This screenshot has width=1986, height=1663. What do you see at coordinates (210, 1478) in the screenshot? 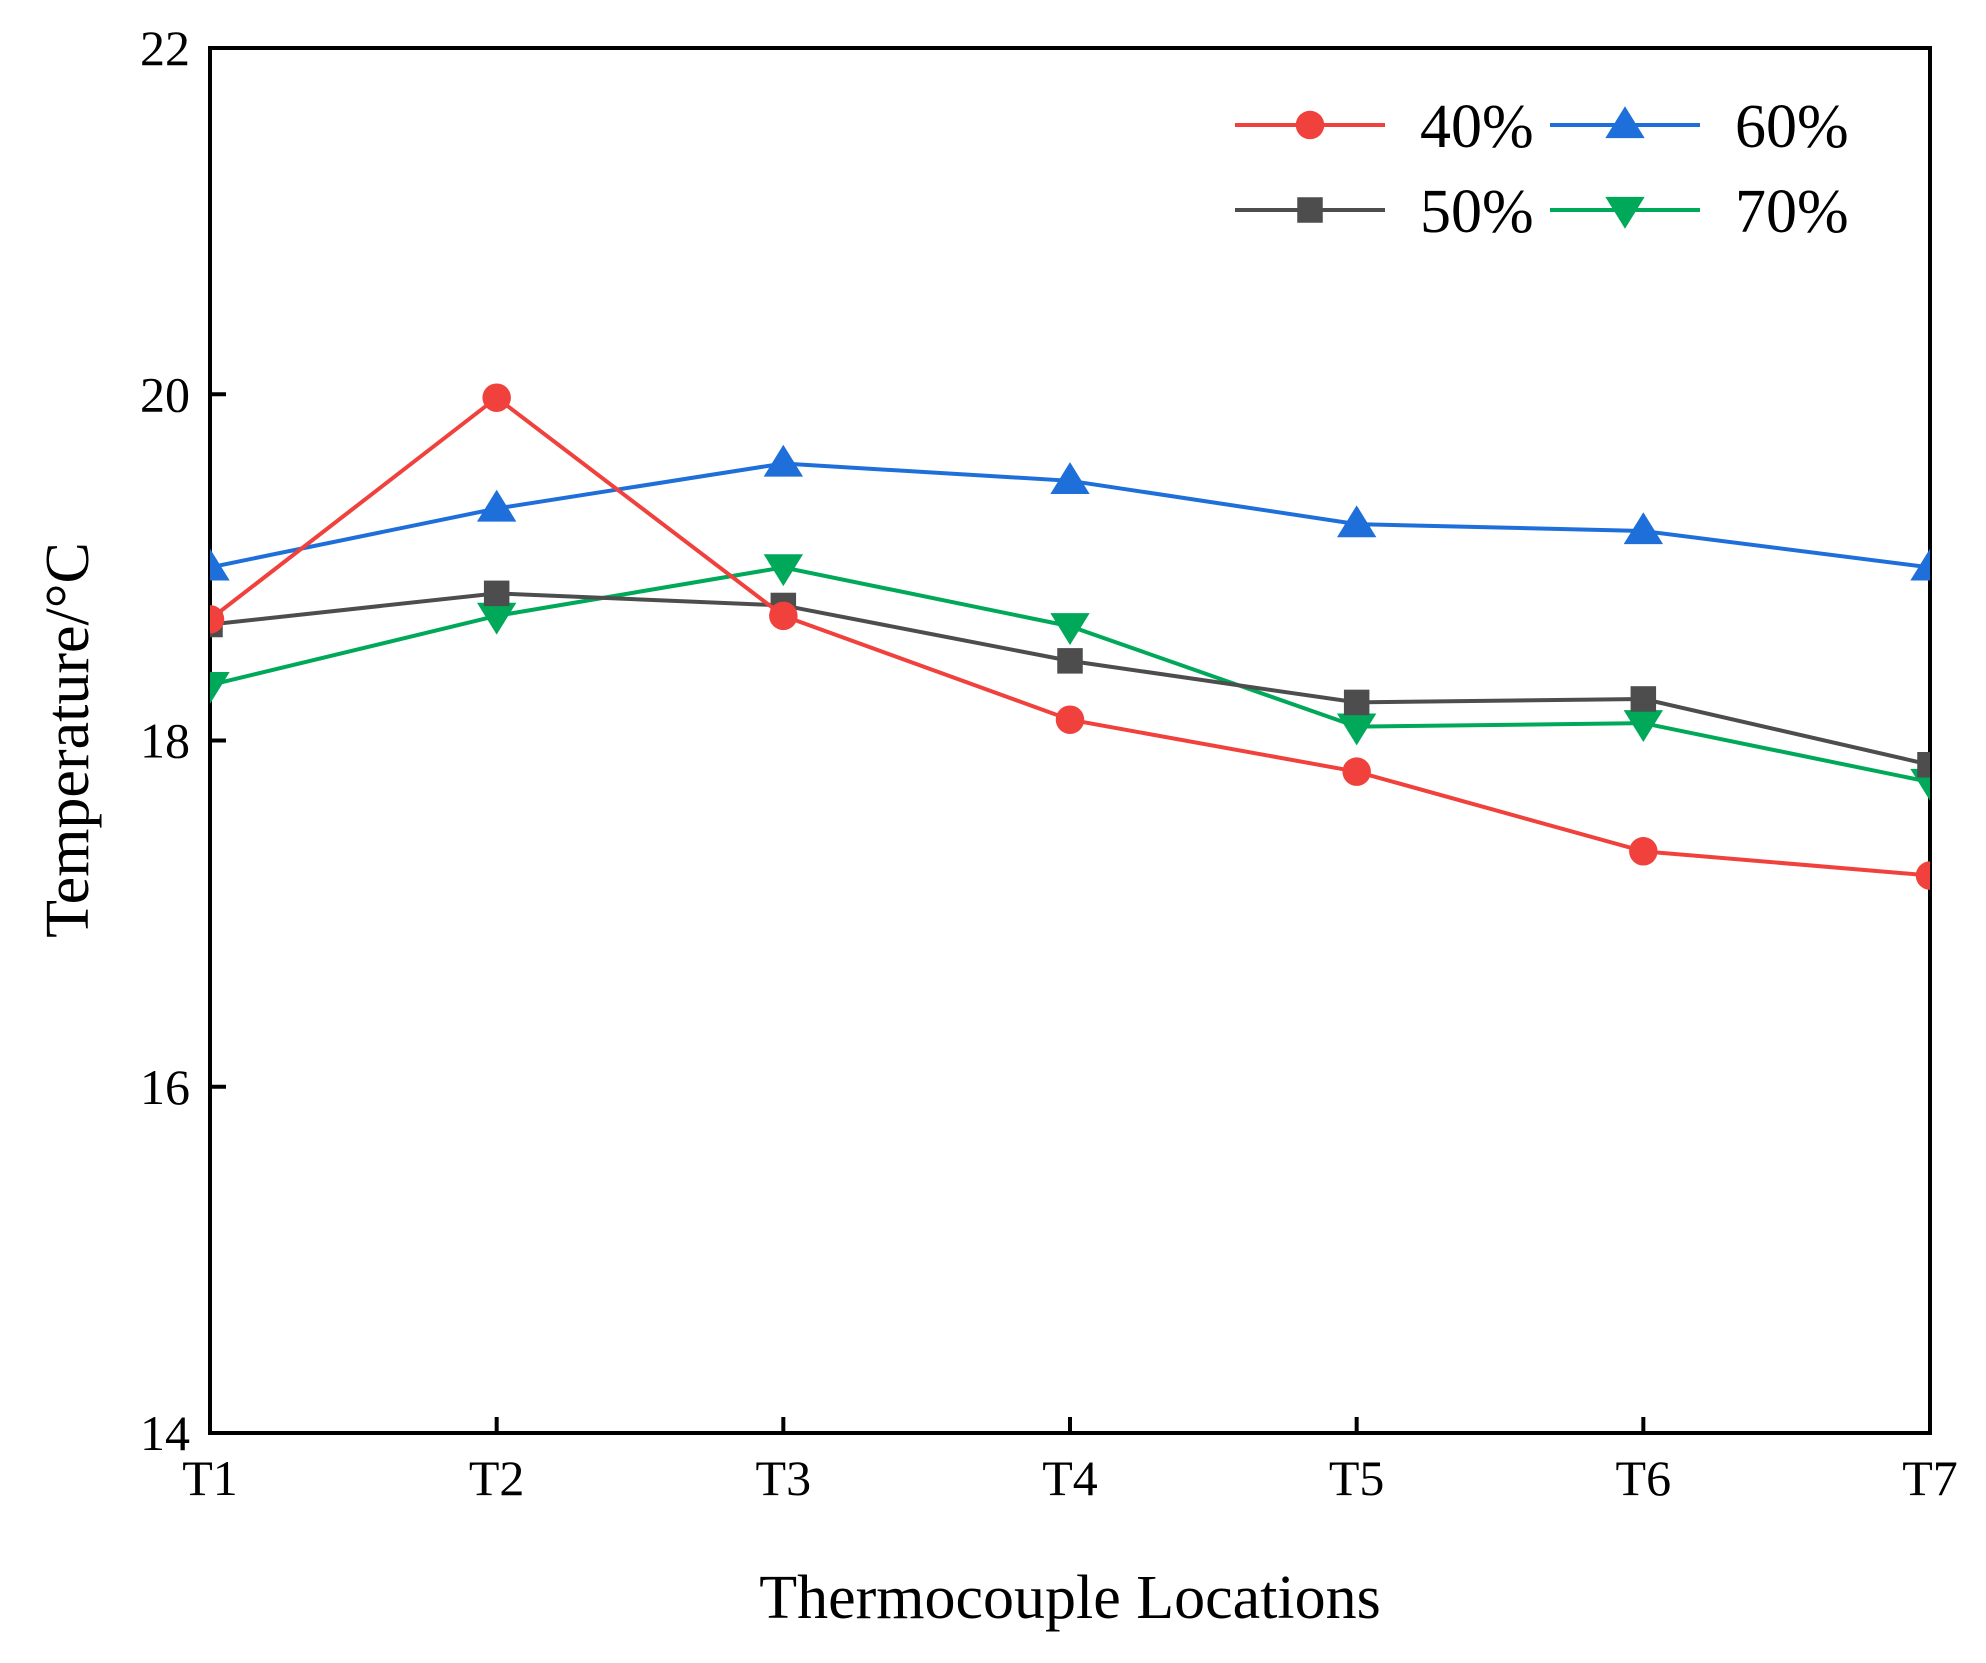
I see `x-tick-label: T1` at bounding box center [210, 1478].